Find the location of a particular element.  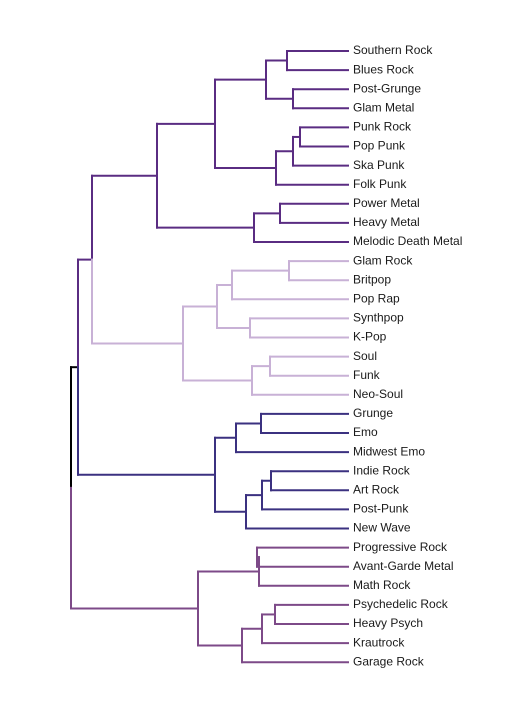

leaf-label-12: Britpop is located at coordinates (372, 279).